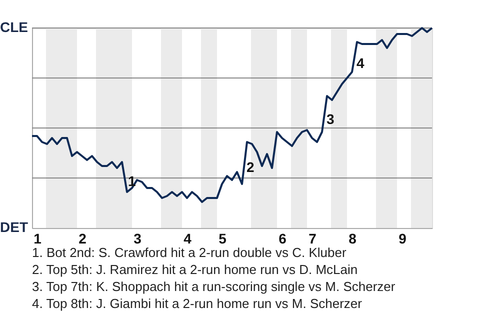 This screenshot has height=320, width=480. Describe the element at coordinates (330, 119) in the screenshot. I see `annotation: 3` at that location.